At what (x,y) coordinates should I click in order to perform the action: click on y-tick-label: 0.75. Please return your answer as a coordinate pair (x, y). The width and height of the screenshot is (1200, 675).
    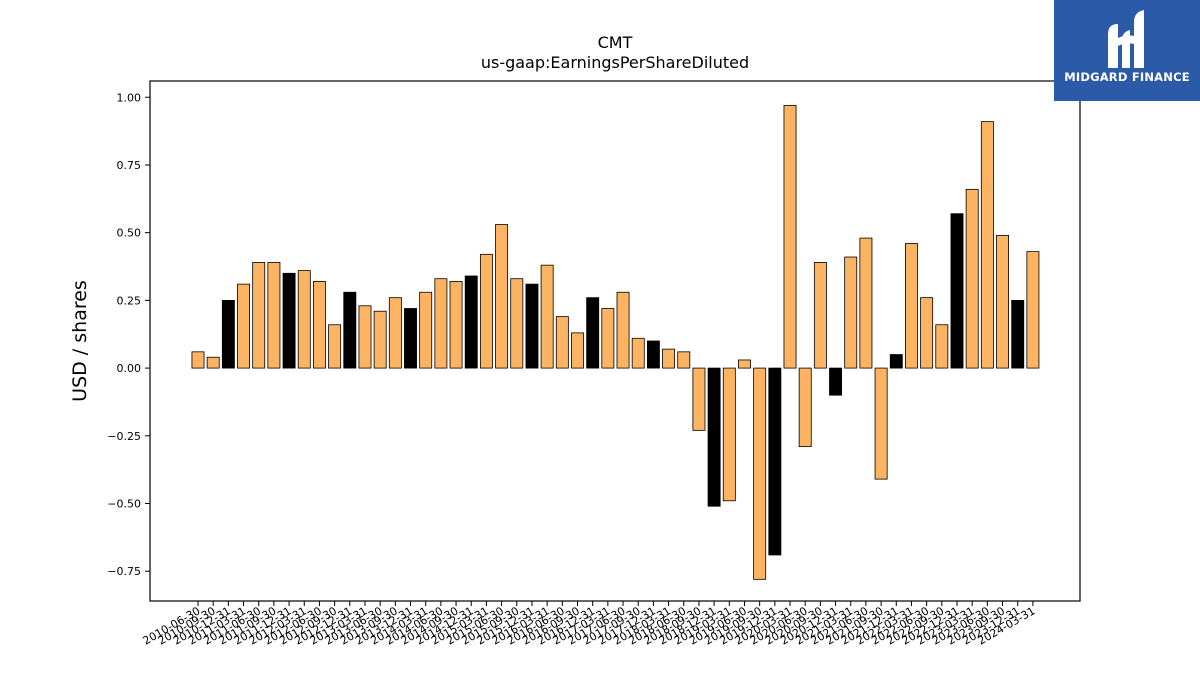
    Looking at the image, I should click on (129, 165).